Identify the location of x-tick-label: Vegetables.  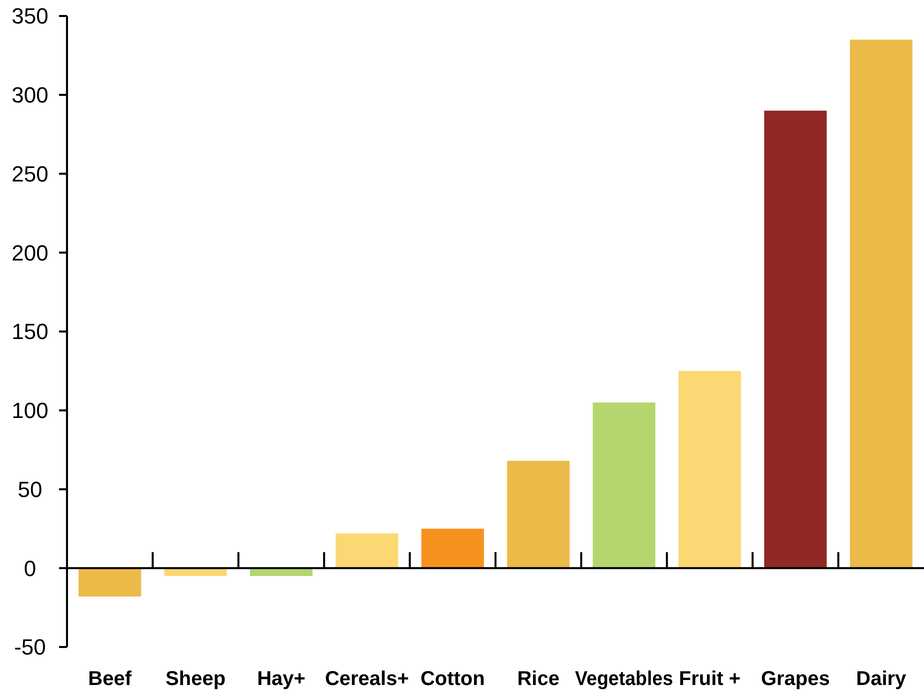
(627, 679).